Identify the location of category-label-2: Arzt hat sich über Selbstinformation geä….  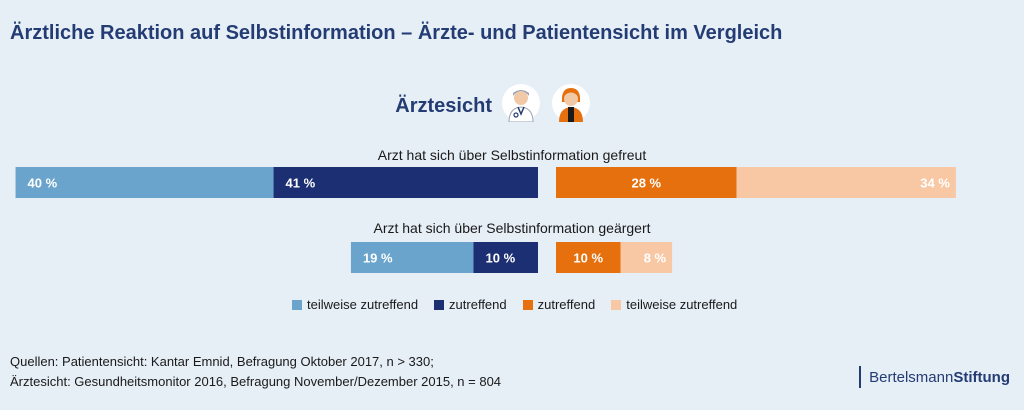
(512, 228).